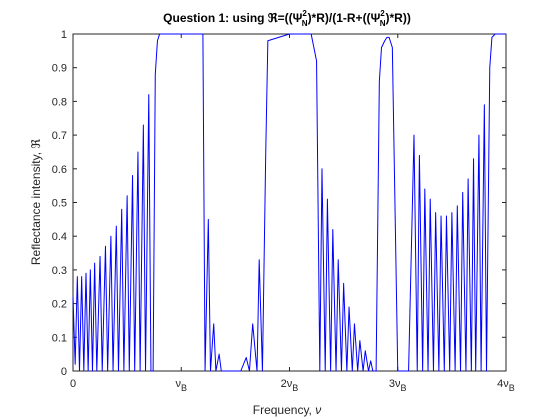 This screenshot has width=560, height=420. Describe the element at coordinates (59, 305) in the screenshot. I see `y-tick-label: 0.2` at that location.